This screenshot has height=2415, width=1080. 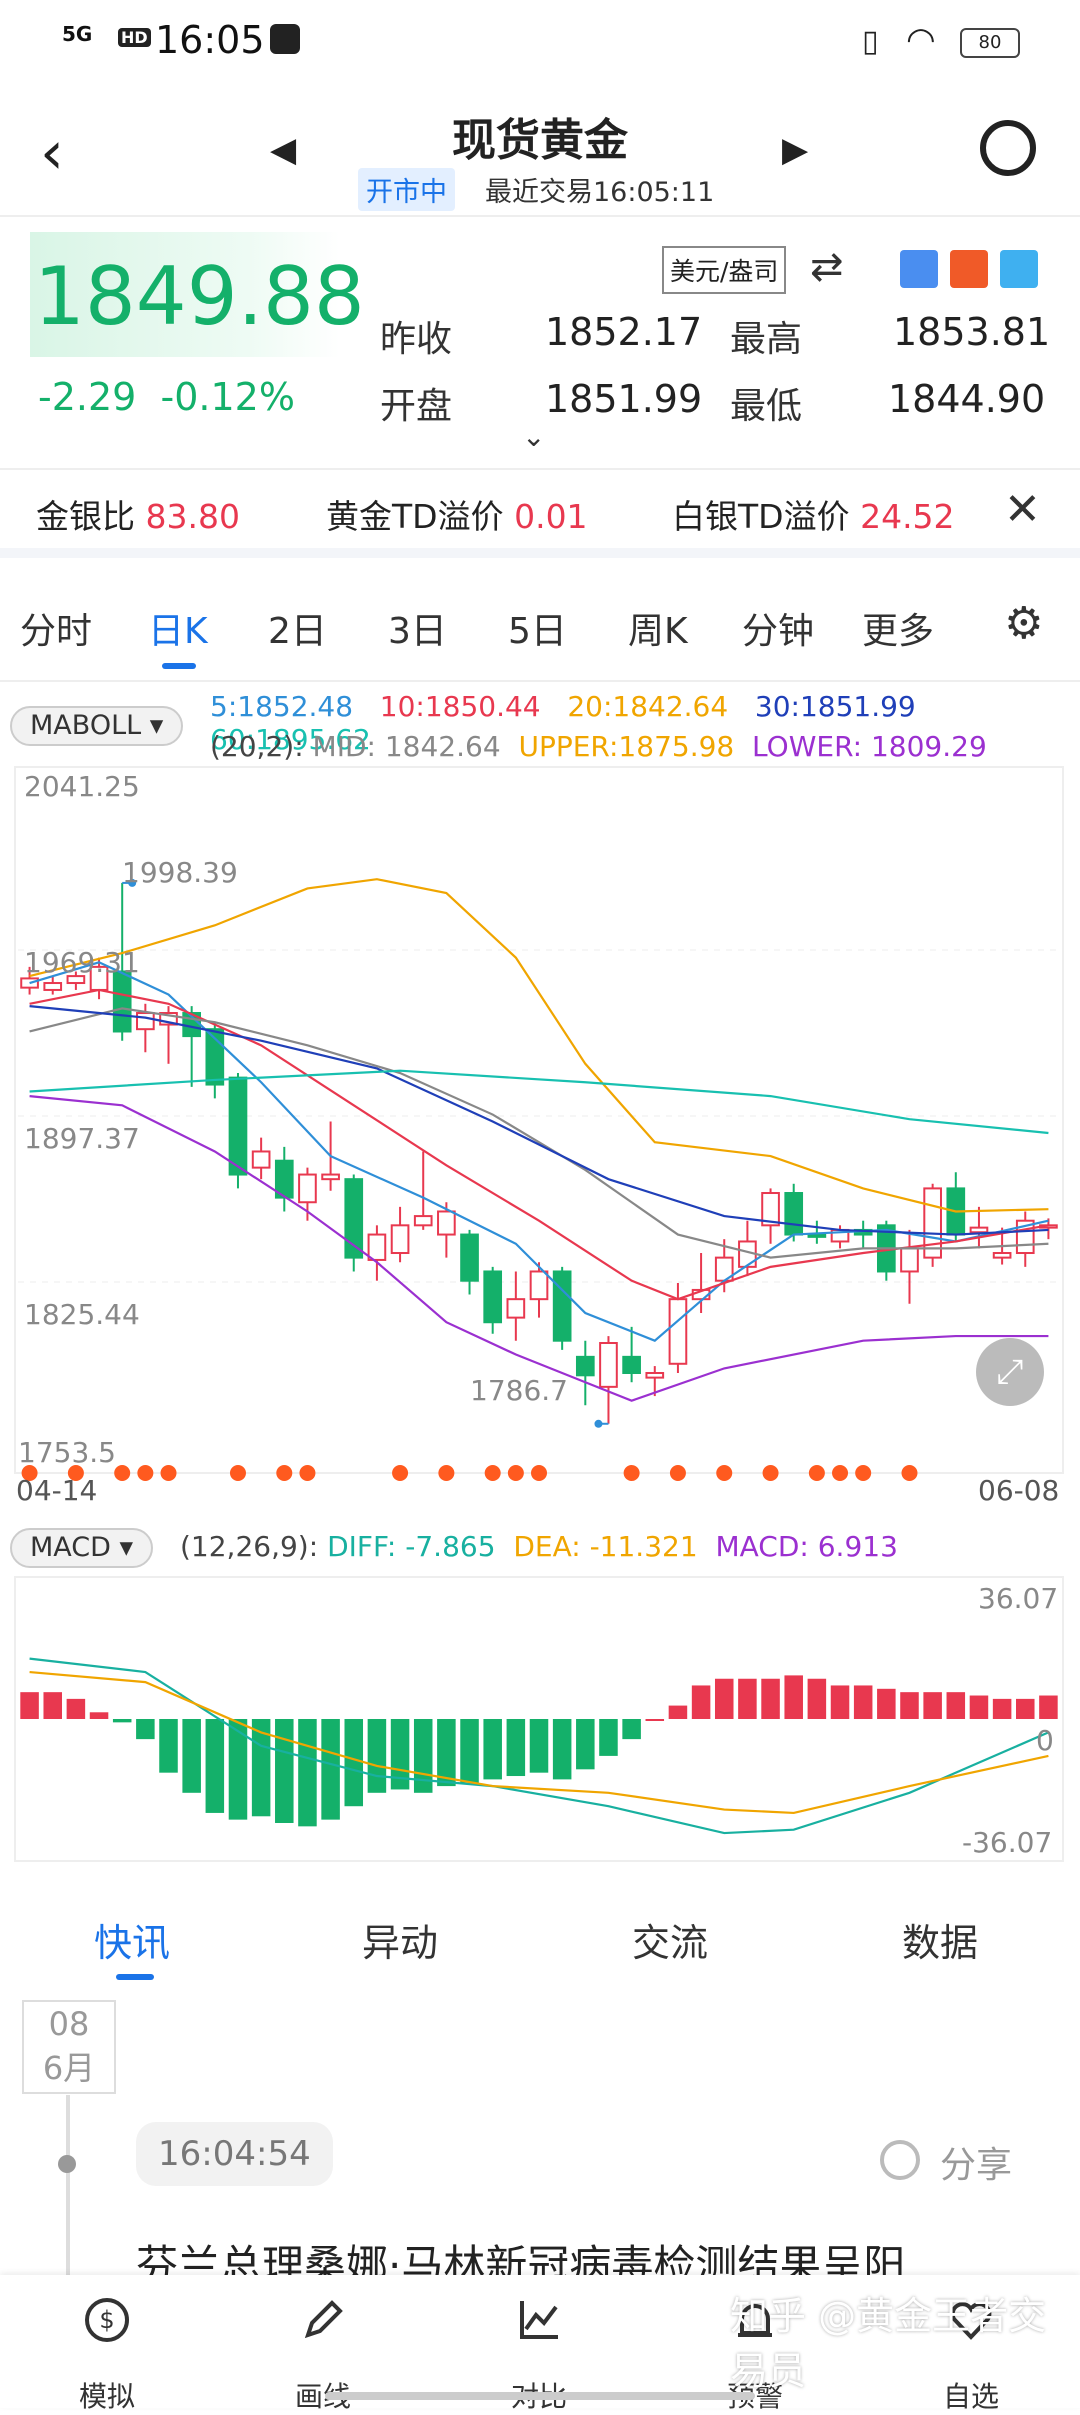 What do you see at coordinates (551, 516) in the screenshot?
I see `ratio-value: 0.01` at bounding box center [551, 516].